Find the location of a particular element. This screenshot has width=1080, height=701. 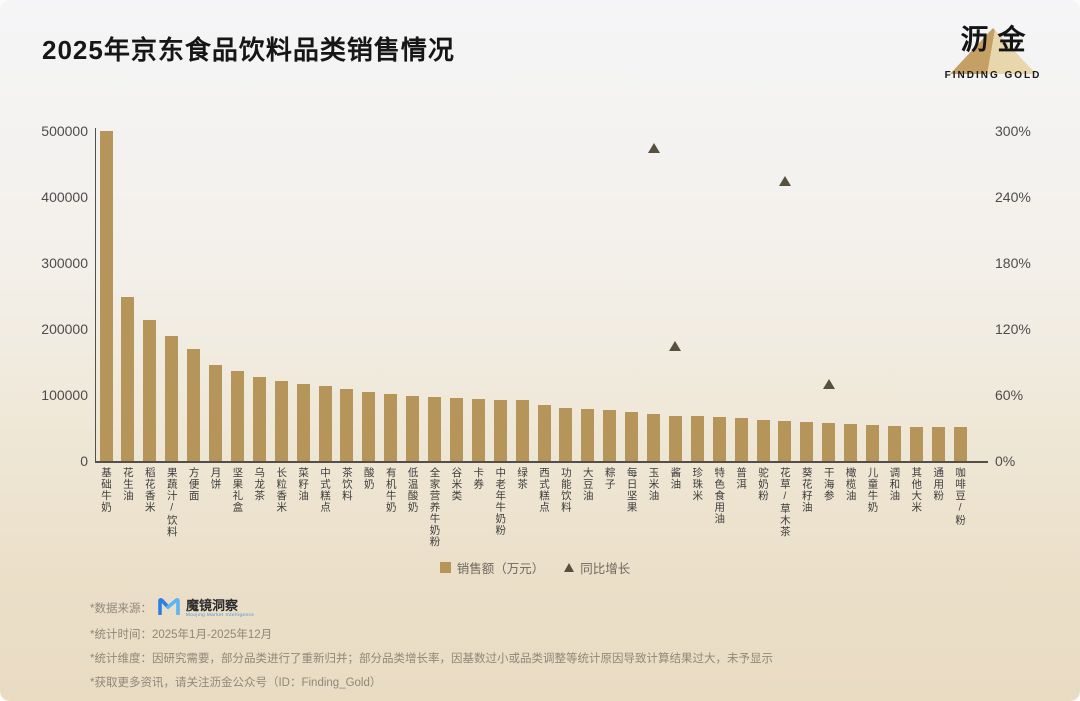

bar-中老年牛奶粉 is located at coordinates (500, 430).